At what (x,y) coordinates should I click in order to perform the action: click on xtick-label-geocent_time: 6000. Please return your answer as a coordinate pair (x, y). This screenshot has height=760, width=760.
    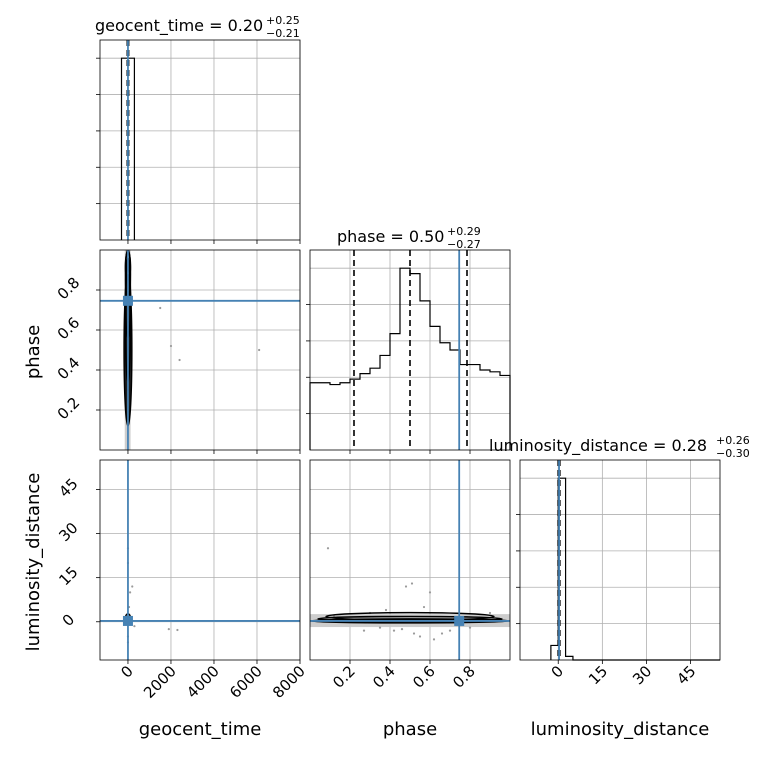
    Looking at the image, I should click on (246, 682).